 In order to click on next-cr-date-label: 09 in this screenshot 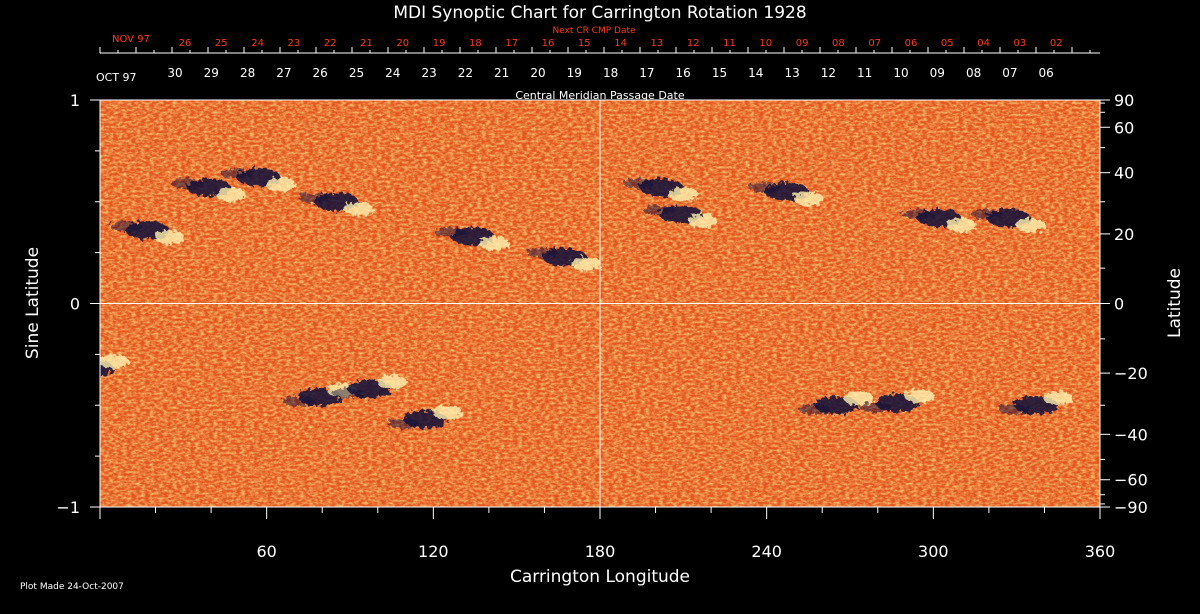, I will do `click(802, 43)`.